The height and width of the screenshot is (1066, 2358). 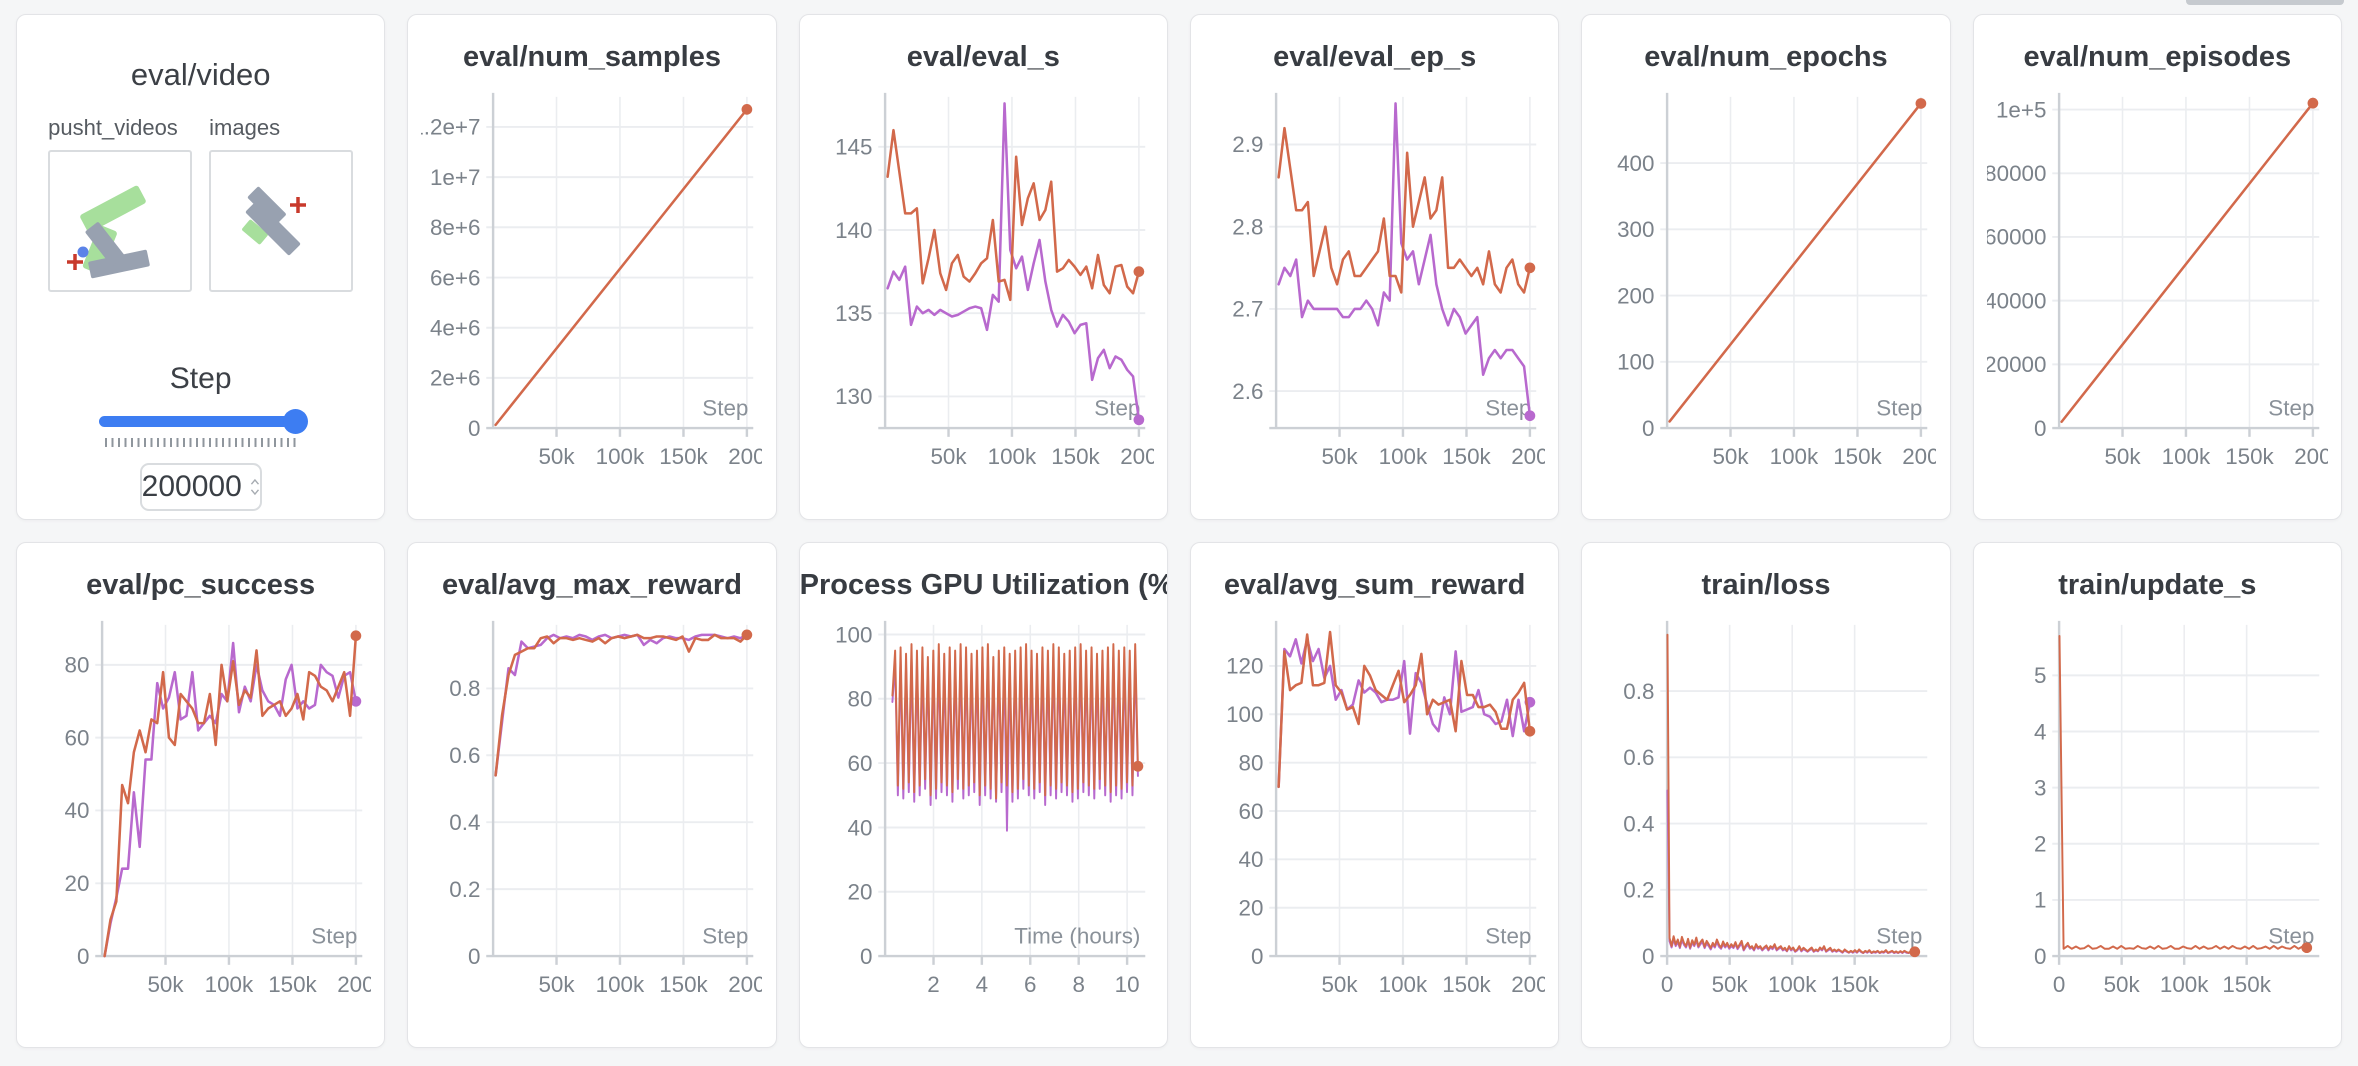 I want to click on step-value: 200000, so click(x=191, y=486).